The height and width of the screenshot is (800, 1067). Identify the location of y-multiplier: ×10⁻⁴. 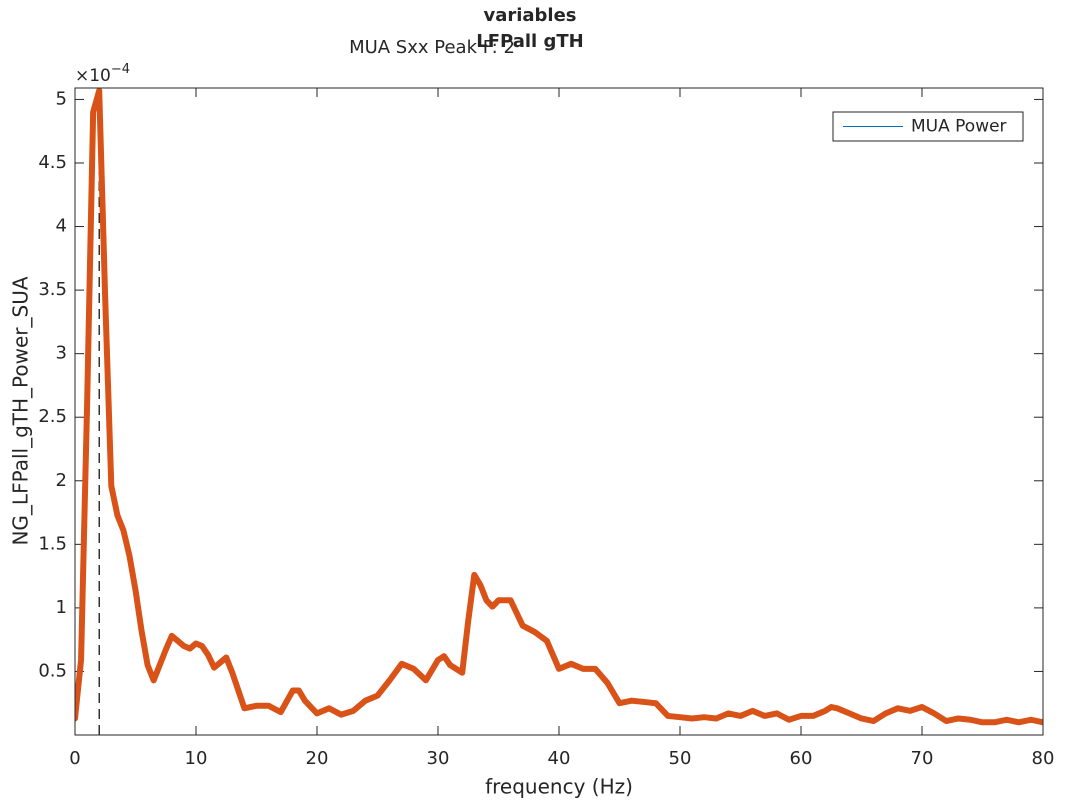
(102, 74).